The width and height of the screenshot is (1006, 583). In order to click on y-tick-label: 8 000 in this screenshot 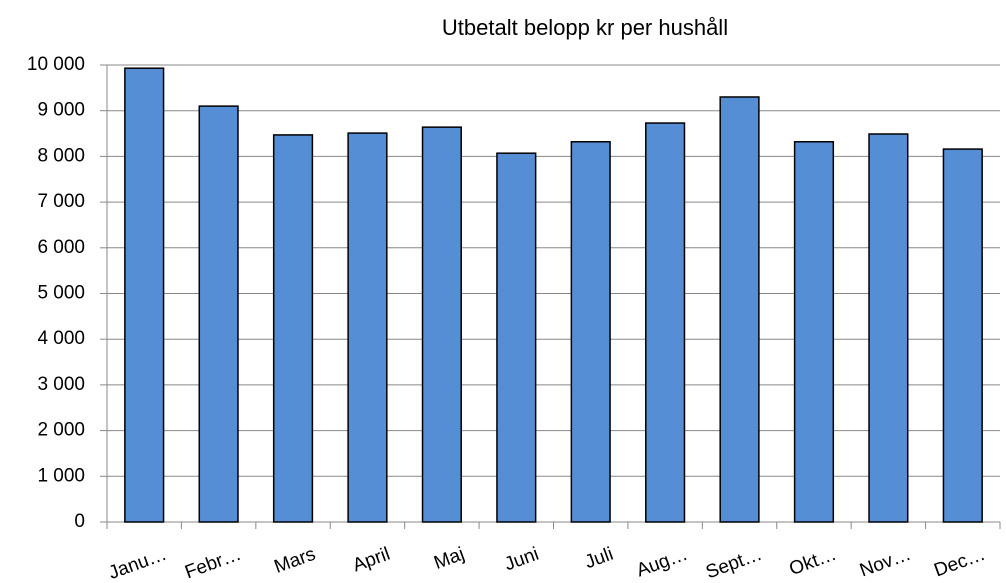, I will do `click(61, 155)`.